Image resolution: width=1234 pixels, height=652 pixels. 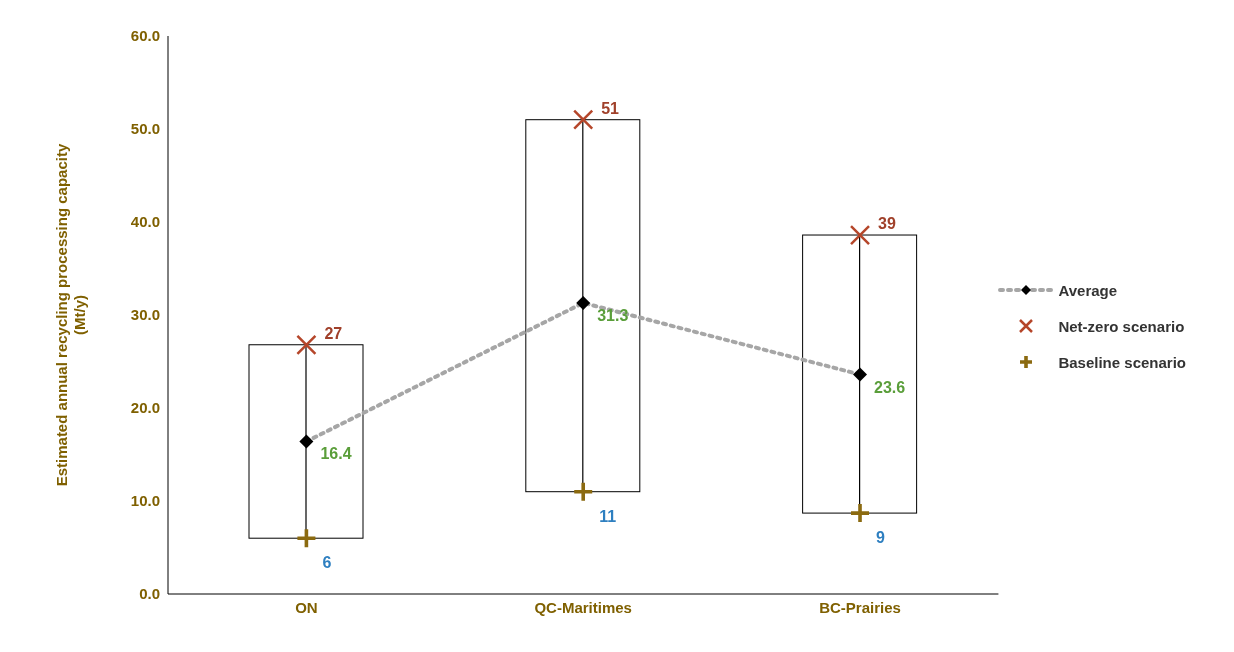 What do you see at coordinates (583, 607) in the screenshot?
I see `x-tick-label: QC-Maritimes` at bounding box center [583, 607].